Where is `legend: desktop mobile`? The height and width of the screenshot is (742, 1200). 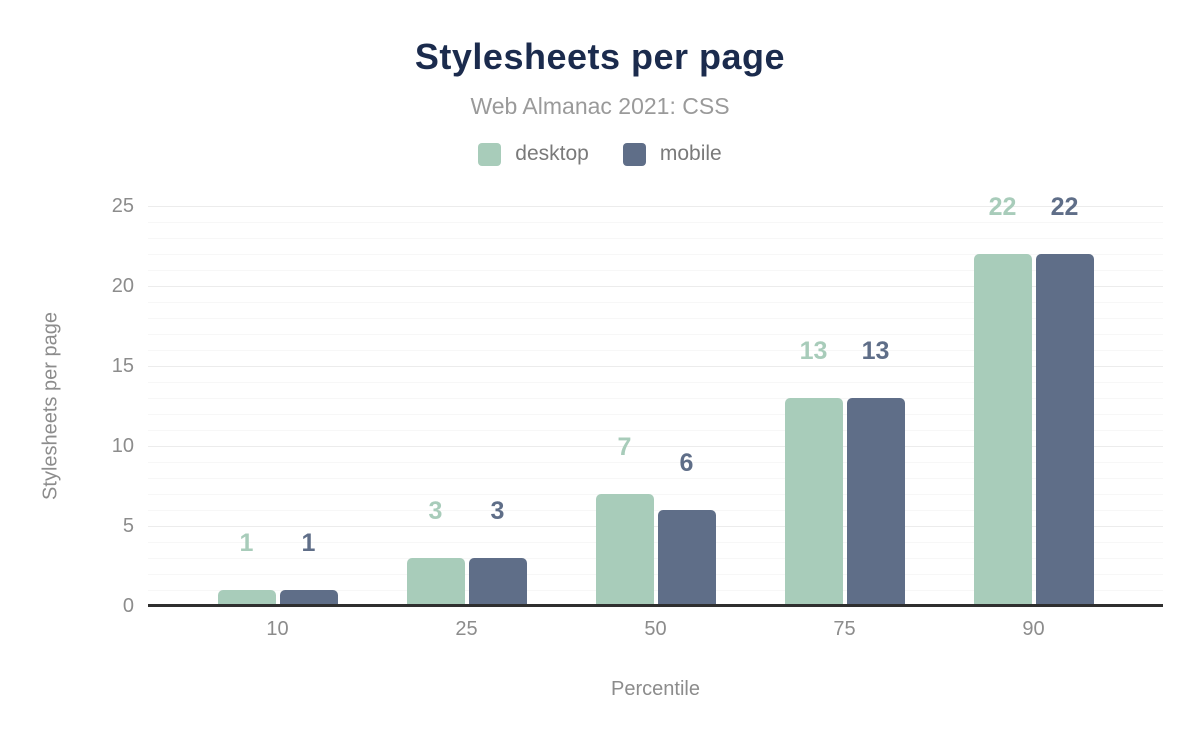
legend: desktop mobile is located at coordinates (600, 154).